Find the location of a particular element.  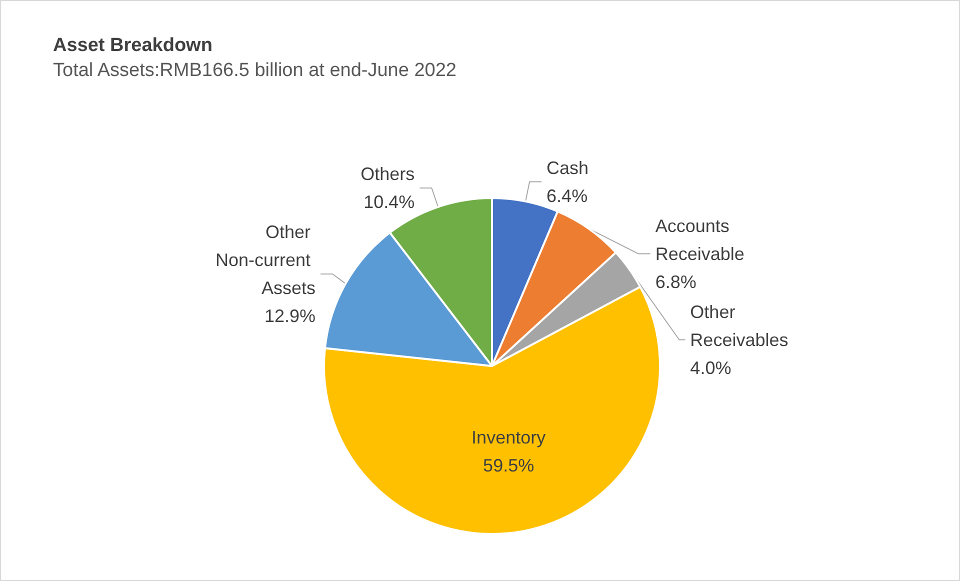

slice-label: Other Receivables is located at coordinates (739, 326).